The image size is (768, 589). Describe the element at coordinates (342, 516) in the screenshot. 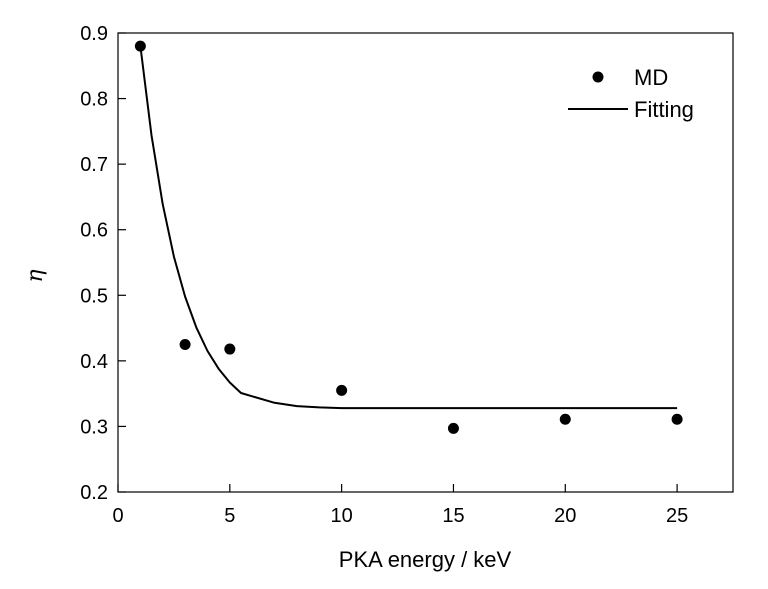

I see `x-tick-label: 10` at that location.